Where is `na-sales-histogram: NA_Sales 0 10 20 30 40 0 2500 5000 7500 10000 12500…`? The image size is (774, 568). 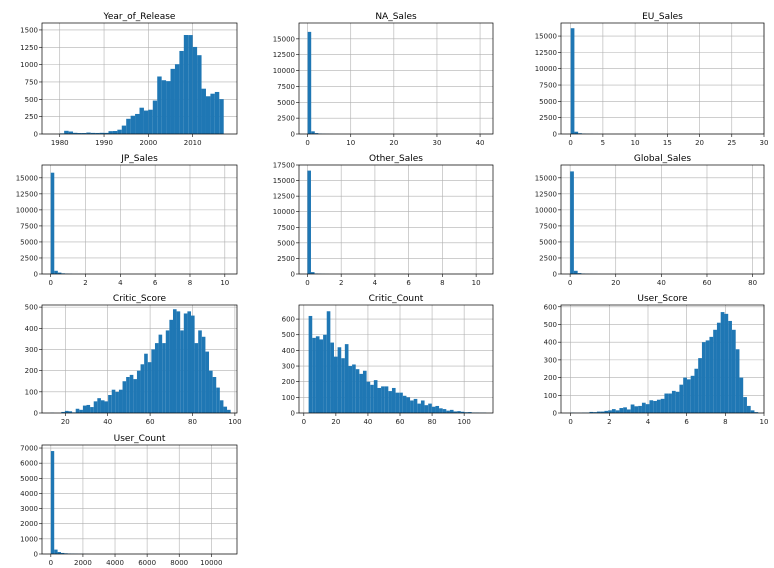
na-sales-histogram: NA_Sales 0 10 20 30 40 0 2500 5000 7500 10000 12500… is located at coordinates (383, 79).